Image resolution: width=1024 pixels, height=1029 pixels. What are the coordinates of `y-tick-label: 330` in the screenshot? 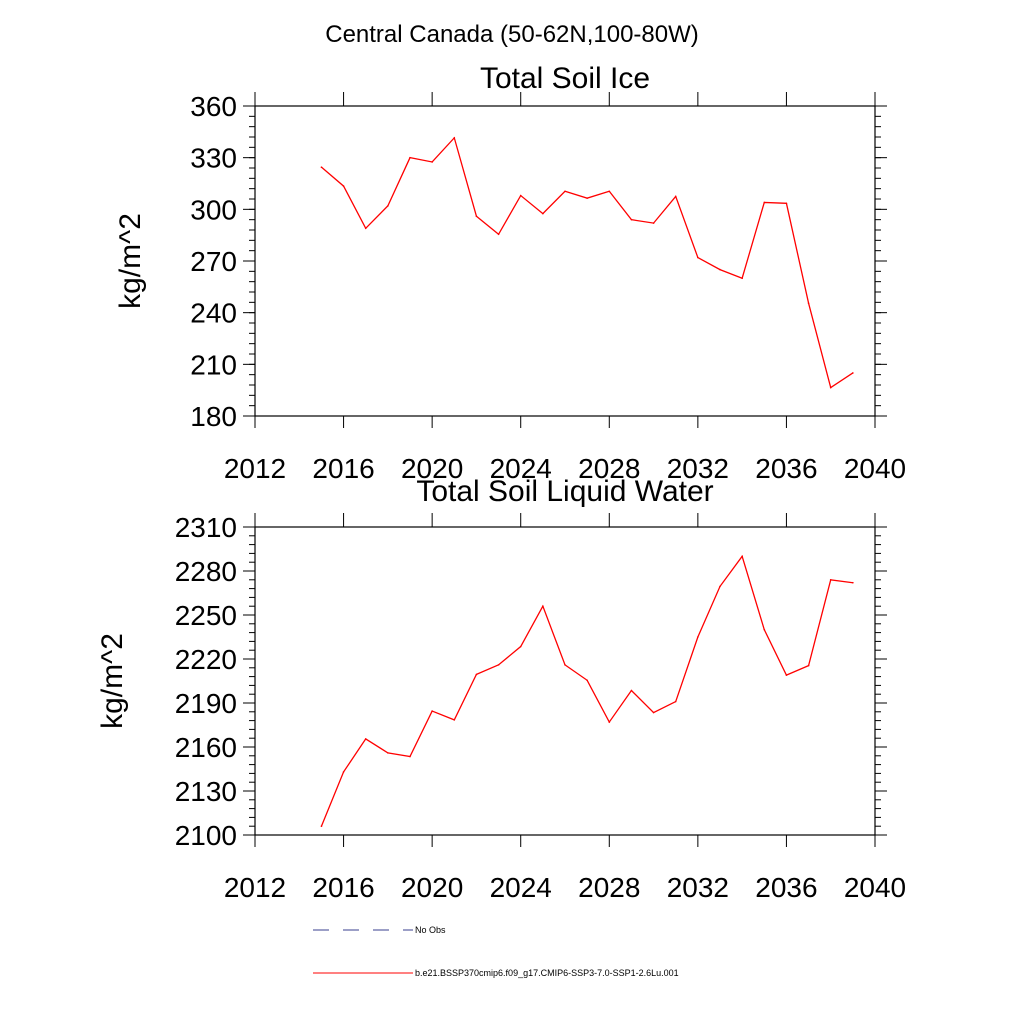 It's located at (213, 158).